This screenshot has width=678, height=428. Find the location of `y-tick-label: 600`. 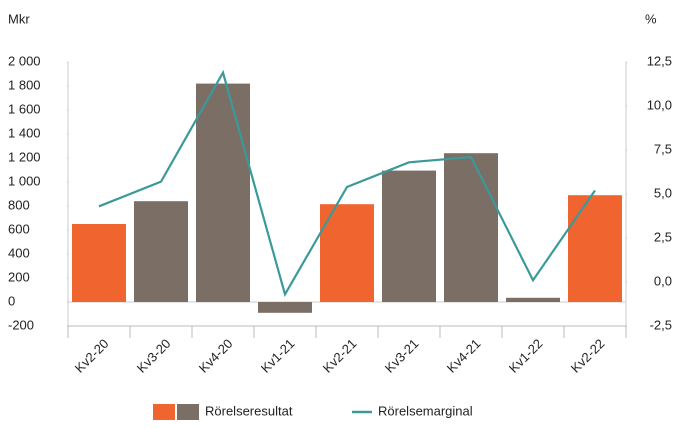

y-tick-label: 600 is located at coordinates (19, 228).